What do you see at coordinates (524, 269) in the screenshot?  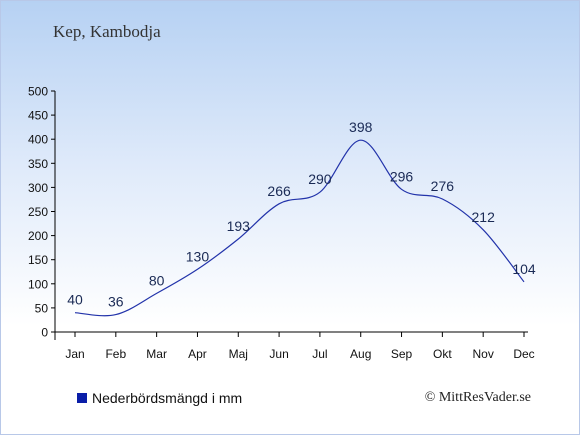 I see `data-label: 104` at bounding box center [524, 269].